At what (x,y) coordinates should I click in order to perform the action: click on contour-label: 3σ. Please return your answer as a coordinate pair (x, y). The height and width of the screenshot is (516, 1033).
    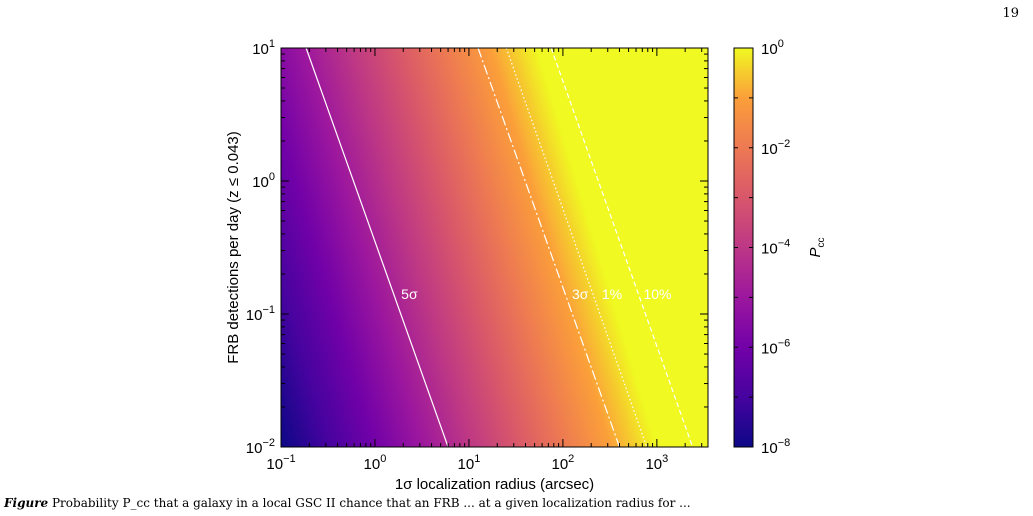
    Looking at the image, I should click on (580, 294).